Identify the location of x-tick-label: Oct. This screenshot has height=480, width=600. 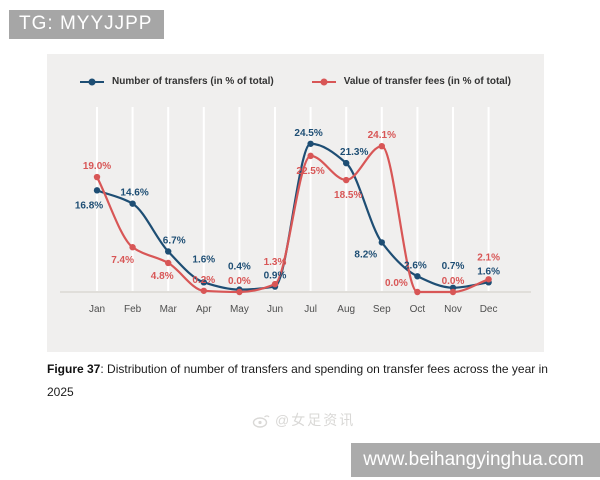
(418, 309).